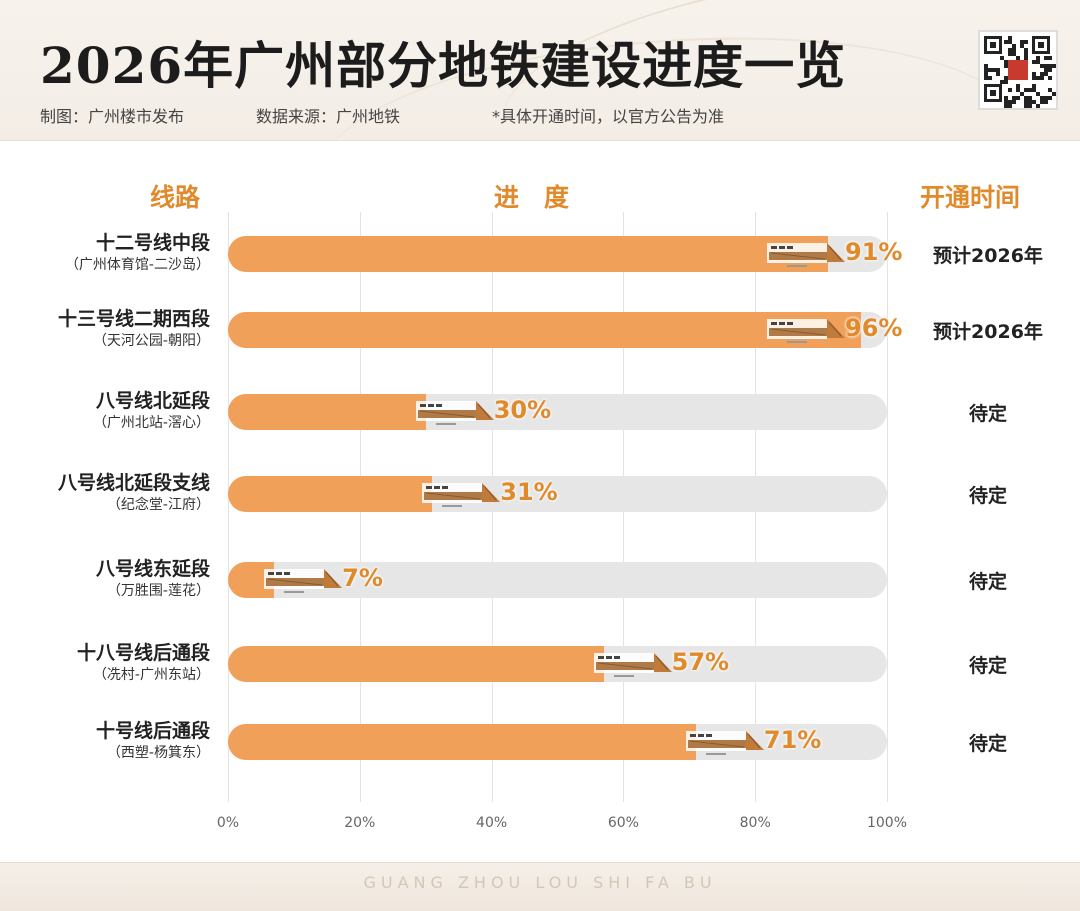  What do you see at coordinates (700, 662) in the screenshot?
I see `progress-value-label: 57%` at bounding box center [700, 662].